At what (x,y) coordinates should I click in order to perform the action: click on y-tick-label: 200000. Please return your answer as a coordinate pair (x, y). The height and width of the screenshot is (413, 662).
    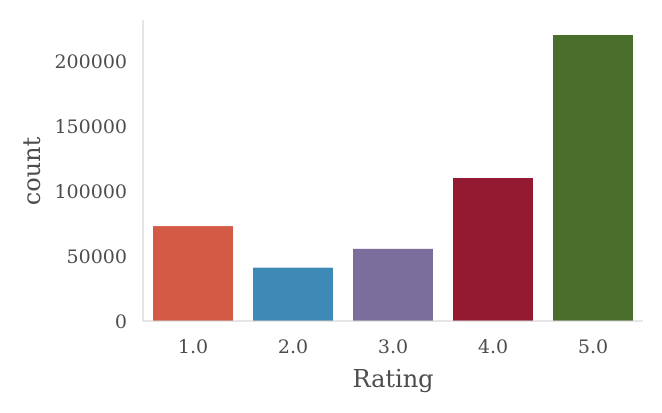
    Looking at the image, I should click on (90, 62).